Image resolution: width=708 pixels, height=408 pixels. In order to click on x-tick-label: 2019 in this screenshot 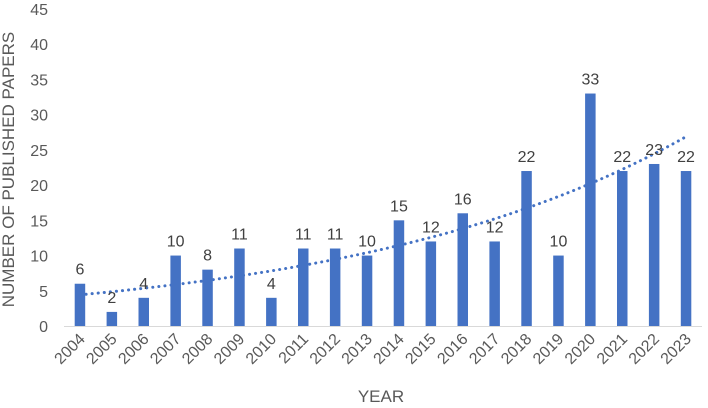, I will do `click(548, 349)`.